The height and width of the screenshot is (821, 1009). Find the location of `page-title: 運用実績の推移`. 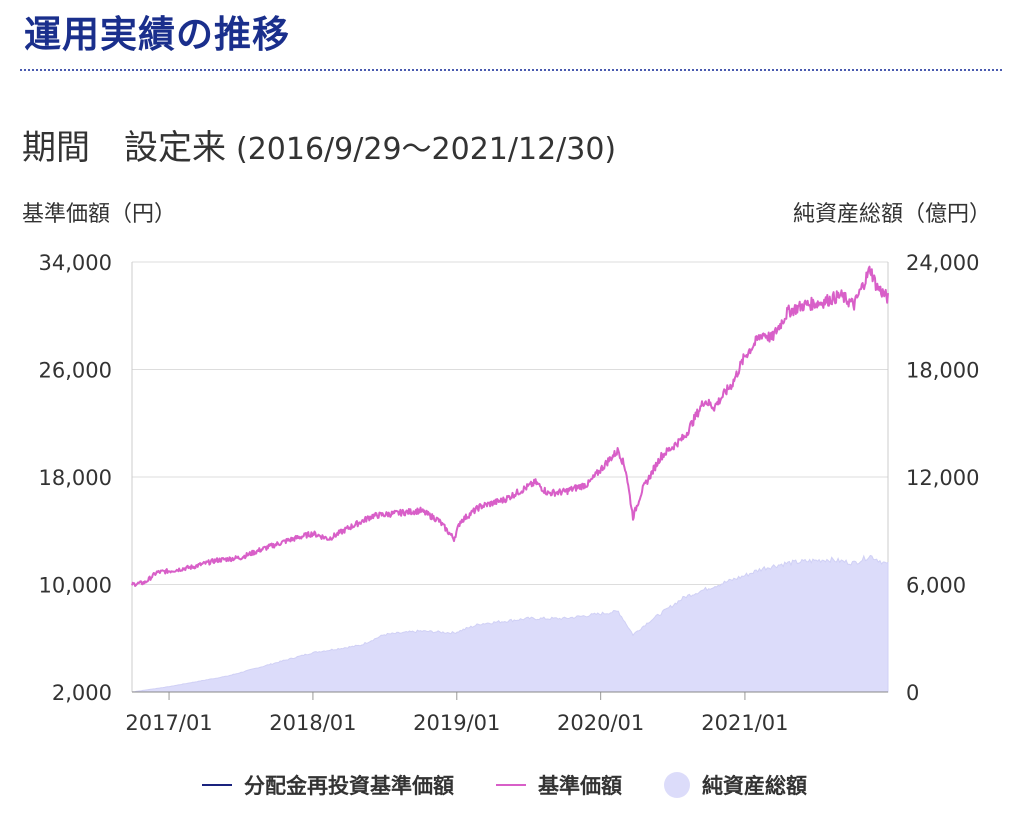

page-title: 運用実績の推移 is located at coordinates (157, 34).